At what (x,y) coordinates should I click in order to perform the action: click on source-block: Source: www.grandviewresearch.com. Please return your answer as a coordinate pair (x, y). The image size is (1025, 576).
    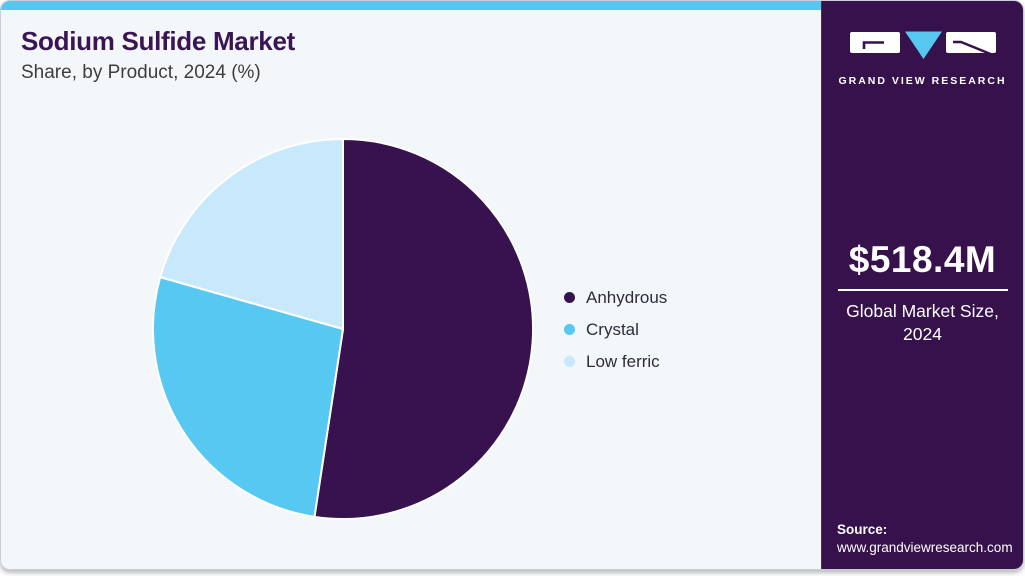
    Looking at the image, I should click on (925, 539).